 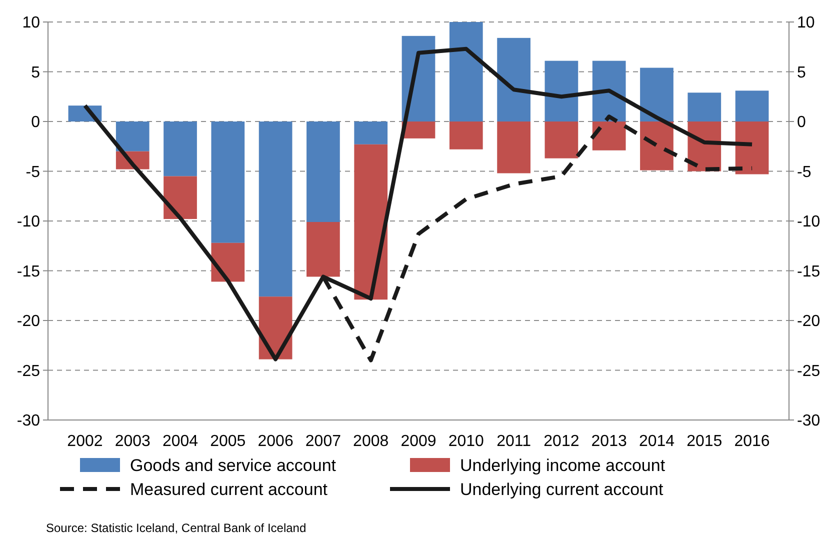 I want to click on x-tick-label: 2006, so click(x=276, y=441).